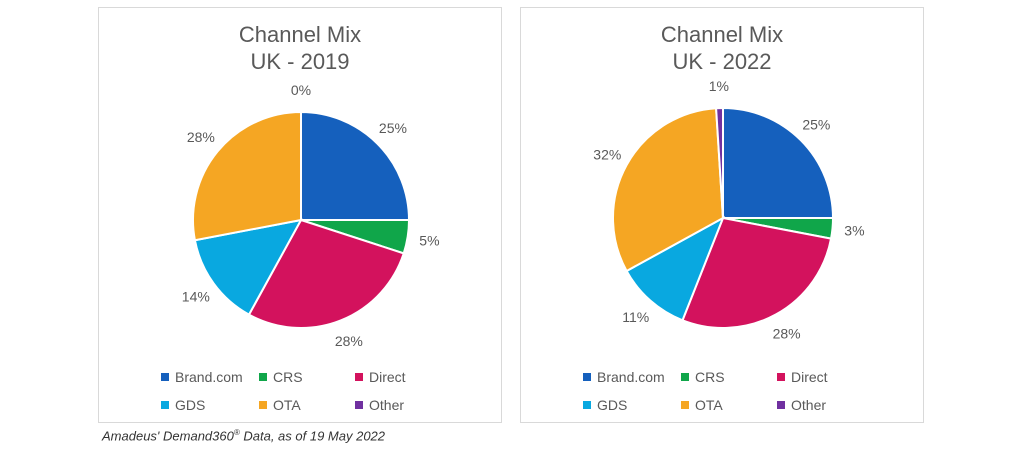 This screenshot has height=450, width=1024. What do you see at coordinates (607, 154) in the screenshot?
I see `data-label-ota: 32%` at bounding box center [607, 154].